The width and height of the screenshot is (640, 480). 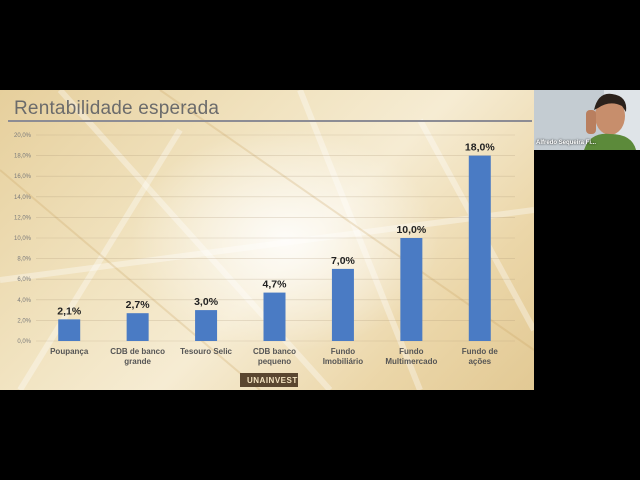 I want to click on y-tick-label: 2,0%, so click(x=24, y=321).